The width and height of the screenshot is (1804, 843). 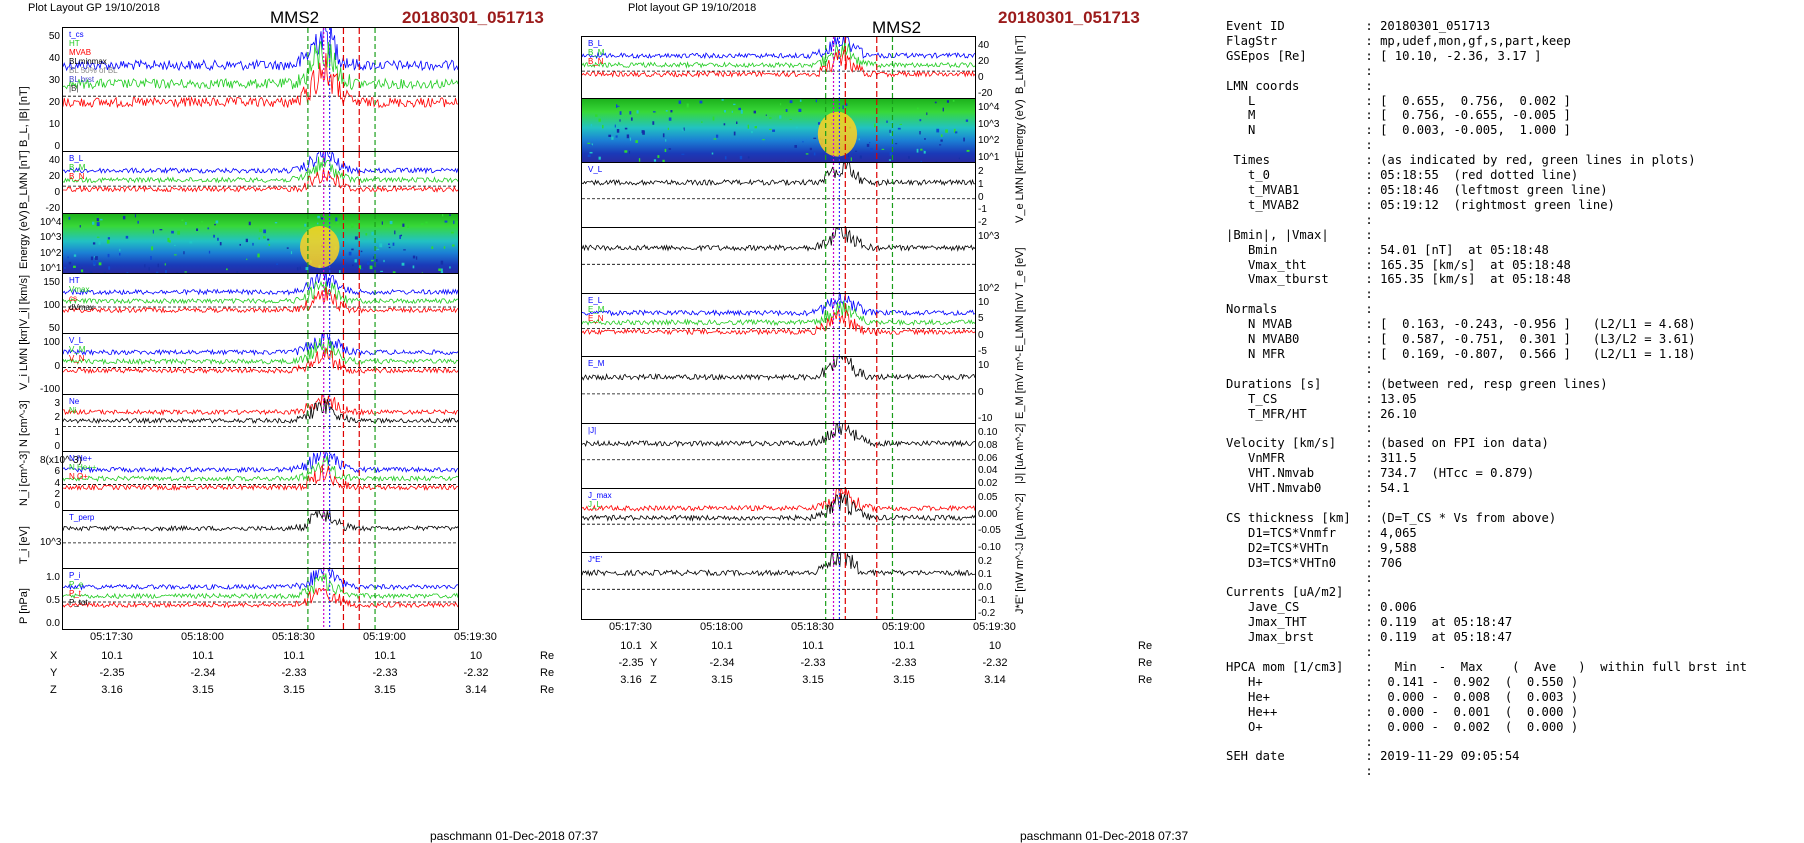 I want to click on x-tick-label: 05:18:00, so click(x=202, y=637).